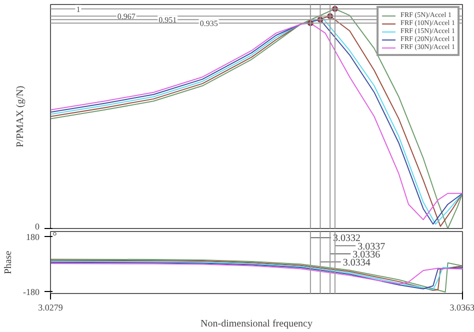 The height and width of the screenshot is (332, 474). I want to click on y-axis-title: Phase, so click(8, 262).